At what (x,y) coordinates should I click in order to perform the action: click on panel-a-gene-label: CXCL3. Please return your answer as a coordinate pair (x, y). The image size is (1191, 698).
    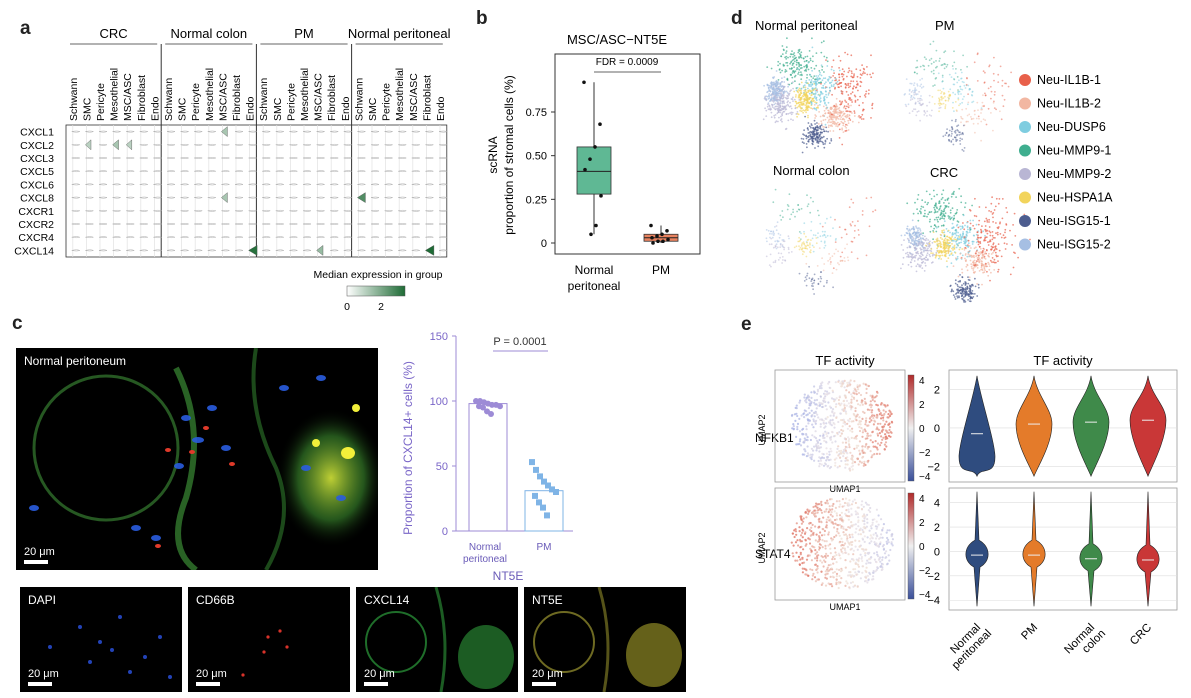
    Looking at the image, I should click on (37, 159).